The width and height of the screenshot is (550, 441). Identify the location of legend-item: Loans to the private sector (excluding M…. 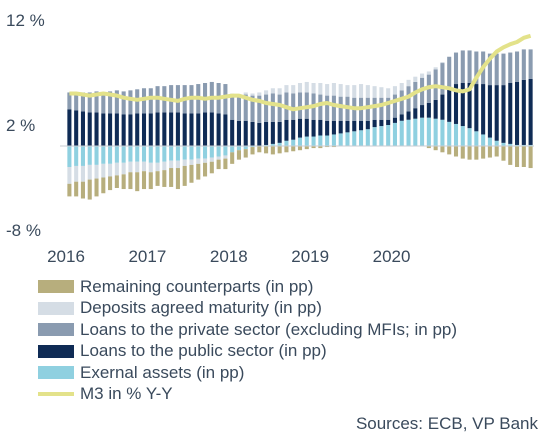
(288, 330).